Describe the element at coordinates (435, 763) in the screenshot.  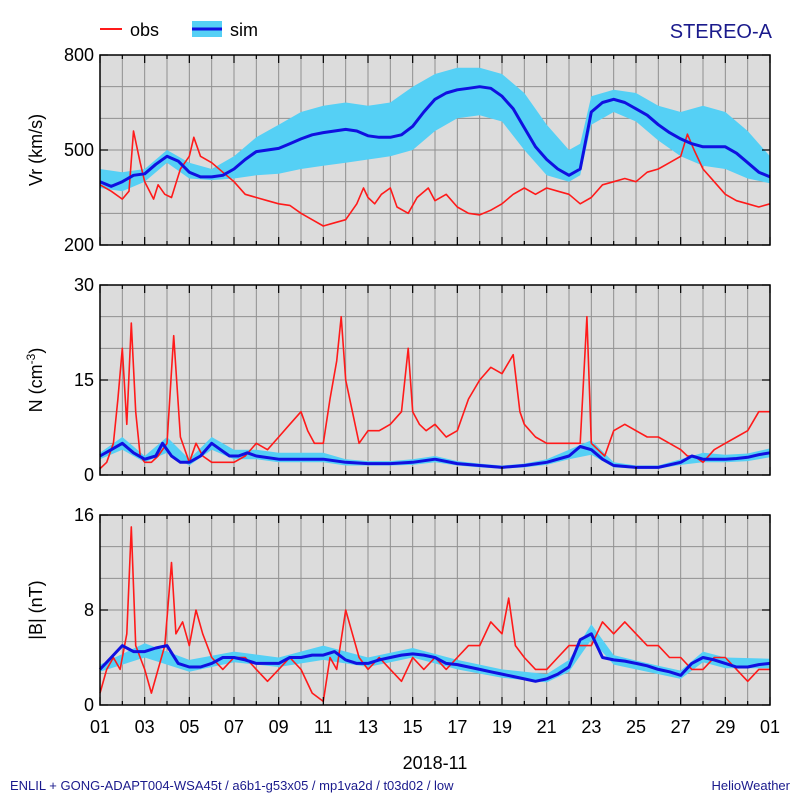
I see `x-axis-title: 2018-11` at that location.